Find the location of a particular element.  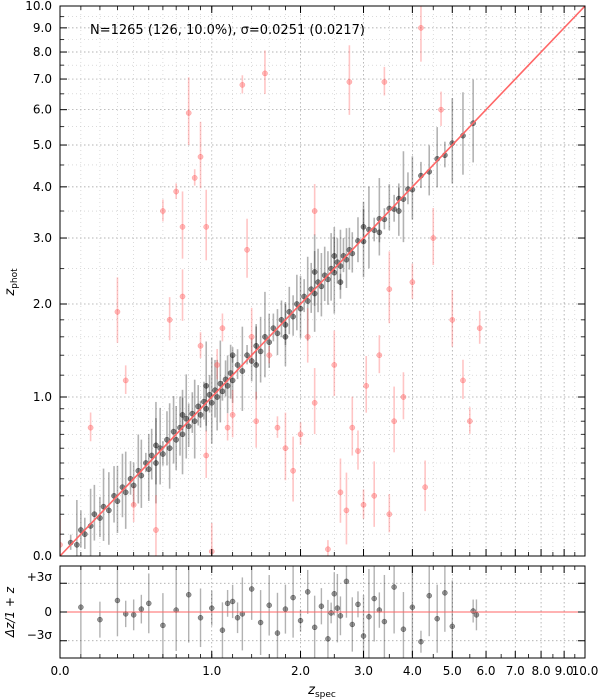

y-tick-label: 2.0 is located at coordinates (42, 304).